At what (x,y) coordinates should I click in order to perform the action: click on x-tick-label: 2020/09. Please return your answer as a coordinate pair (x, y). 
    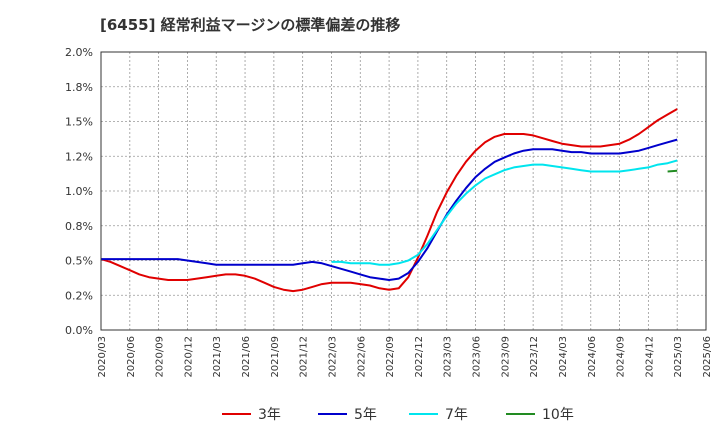
    Looking at the image, I should click on (160, 357).